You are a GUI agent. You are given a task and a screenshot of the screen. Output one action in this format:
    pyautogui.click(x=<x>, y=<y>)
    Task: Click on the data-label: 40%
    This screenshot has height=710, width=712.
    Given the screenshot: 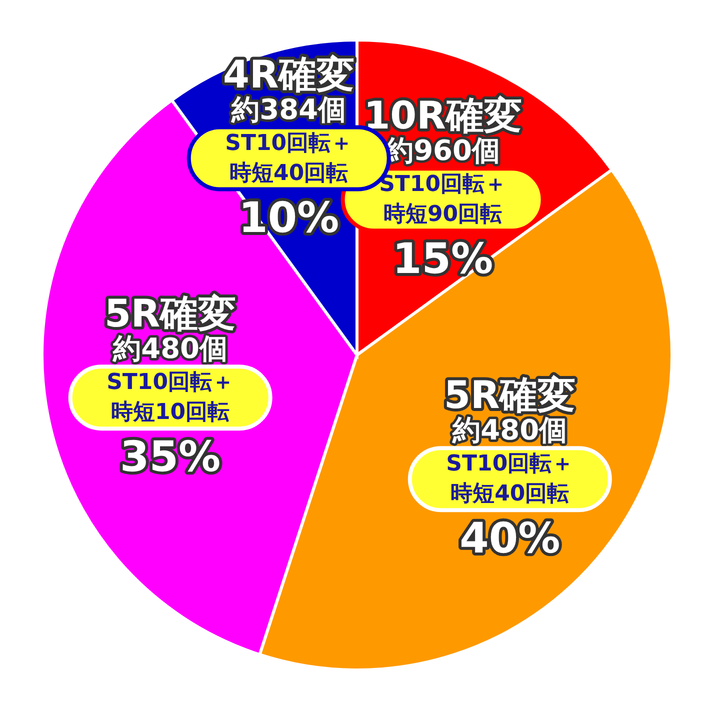 What is the action you would take?
    pyautogui.click(x=510, y=538)
    